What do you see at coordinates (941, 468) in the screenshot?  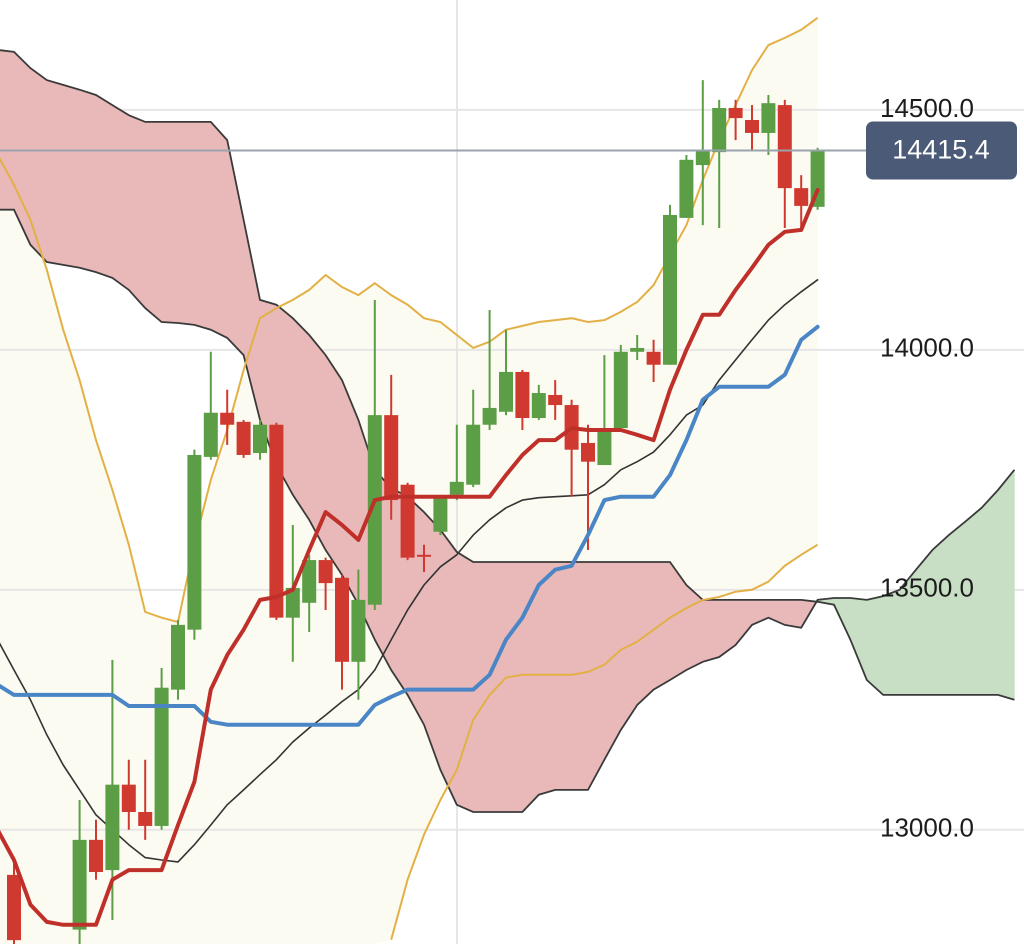 I see `labels-layer: 13000.0 13500.0 14000.0 14500.0 14415.4` at bounding box center [941, 468].